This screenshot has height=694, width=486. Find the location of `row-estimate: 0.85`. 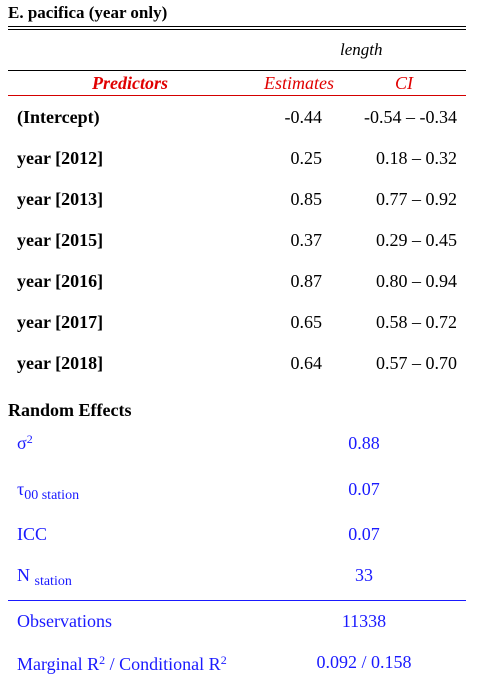

row-estimate: 0.85 is located at coordinates (306, 199).